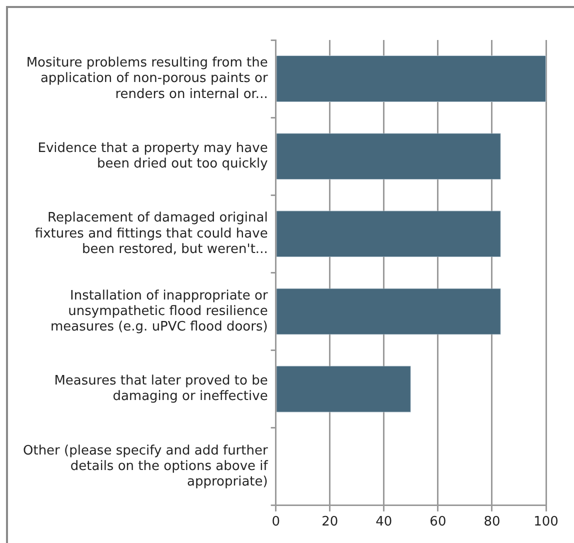 The width and height of the screenshot is (574, 543). Describe the element at coordinates (161, 389) in the screenshot. I see `y-tick-label: Measures that later proved to be damaging or ineffective` at that location.